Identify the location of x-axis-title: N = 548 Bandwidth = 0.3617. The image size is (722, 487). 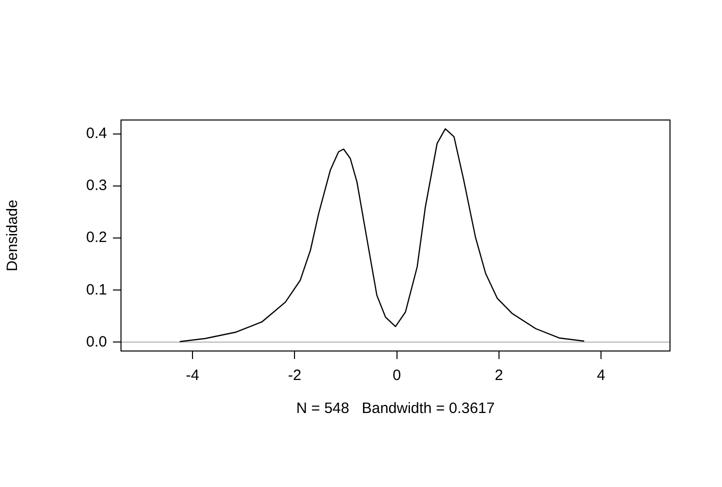
(395, 409).